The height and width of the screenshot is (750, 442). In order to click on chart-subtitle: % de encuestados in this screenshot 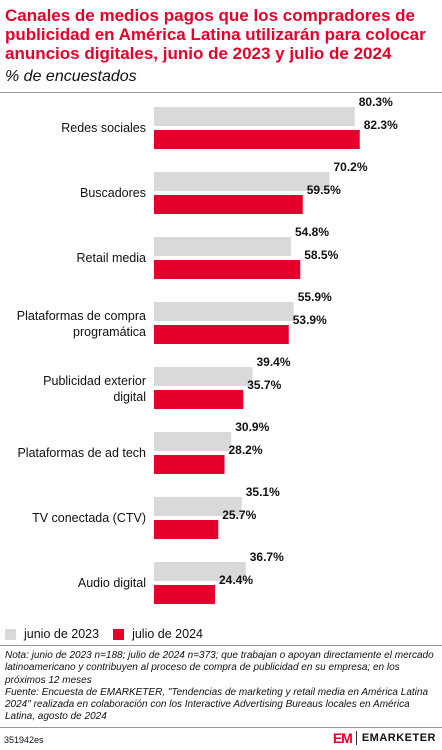, I will do `click(71, 76)`.